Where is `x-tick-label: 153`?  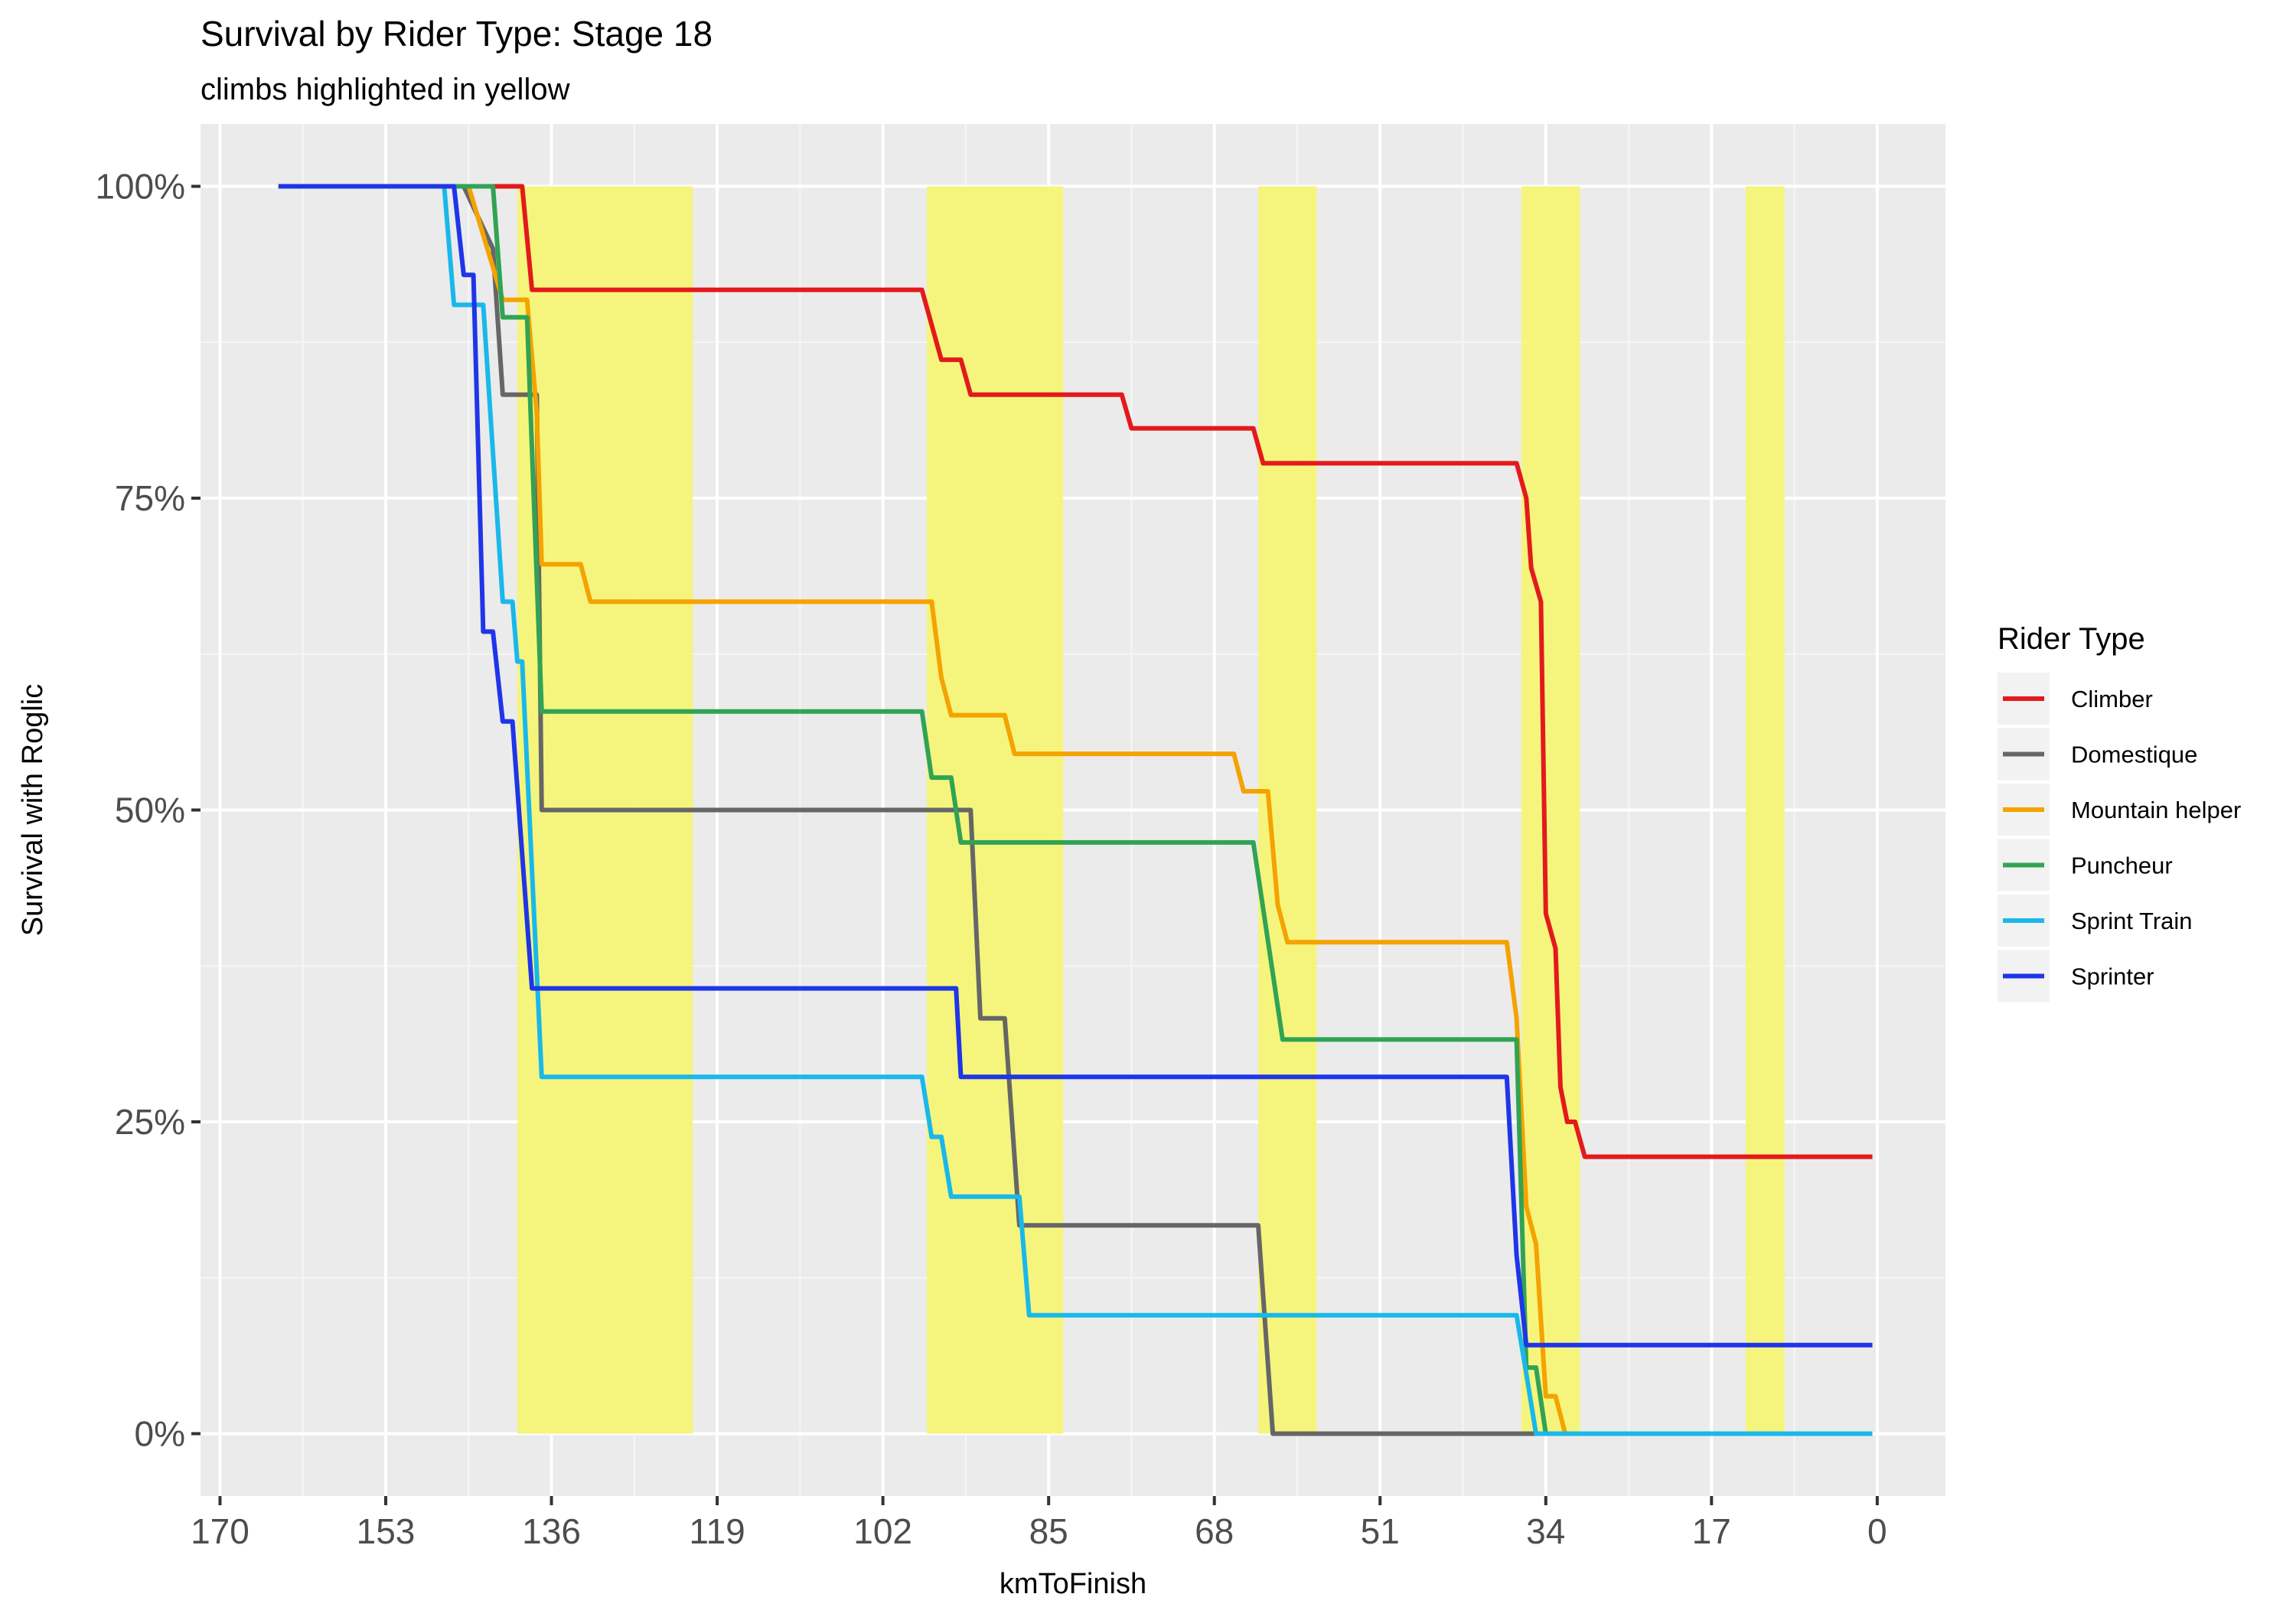
x-tick-label: 153 is located at coordinates (386, 1531).